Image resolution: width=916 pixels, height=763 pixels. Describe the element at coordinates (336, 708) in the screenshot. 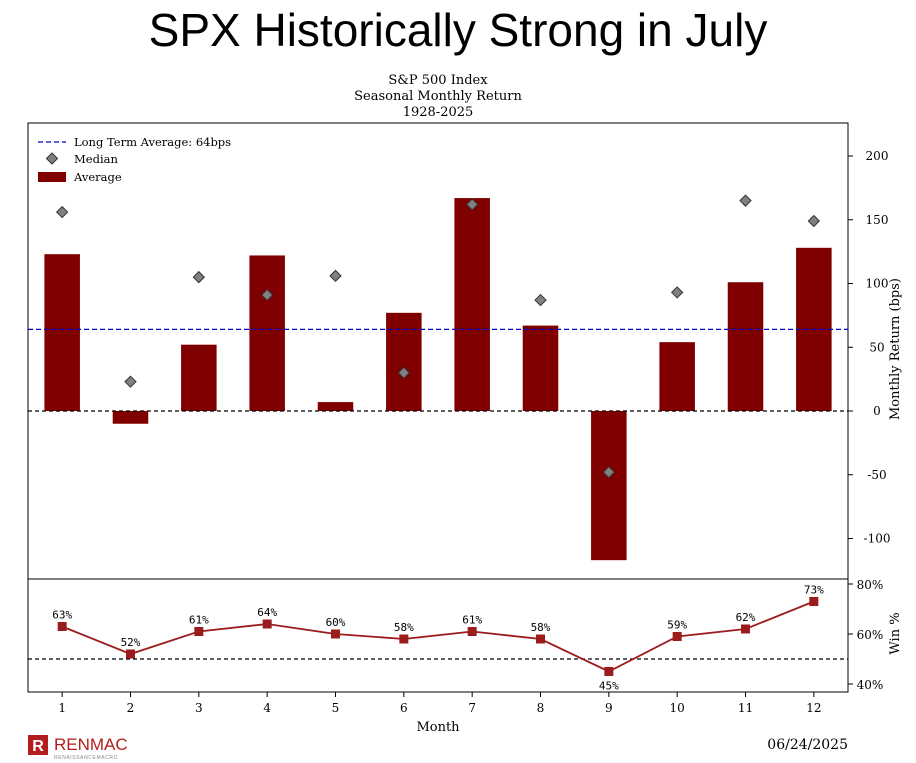

I see `x-tick-label: 5` at that location.